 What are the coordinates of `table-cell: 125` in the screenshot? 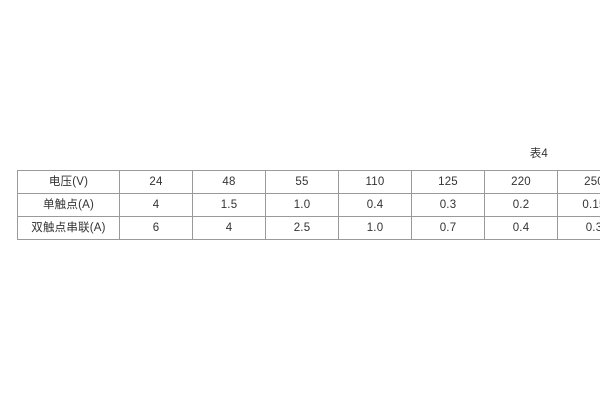 It's located at (448, 182).